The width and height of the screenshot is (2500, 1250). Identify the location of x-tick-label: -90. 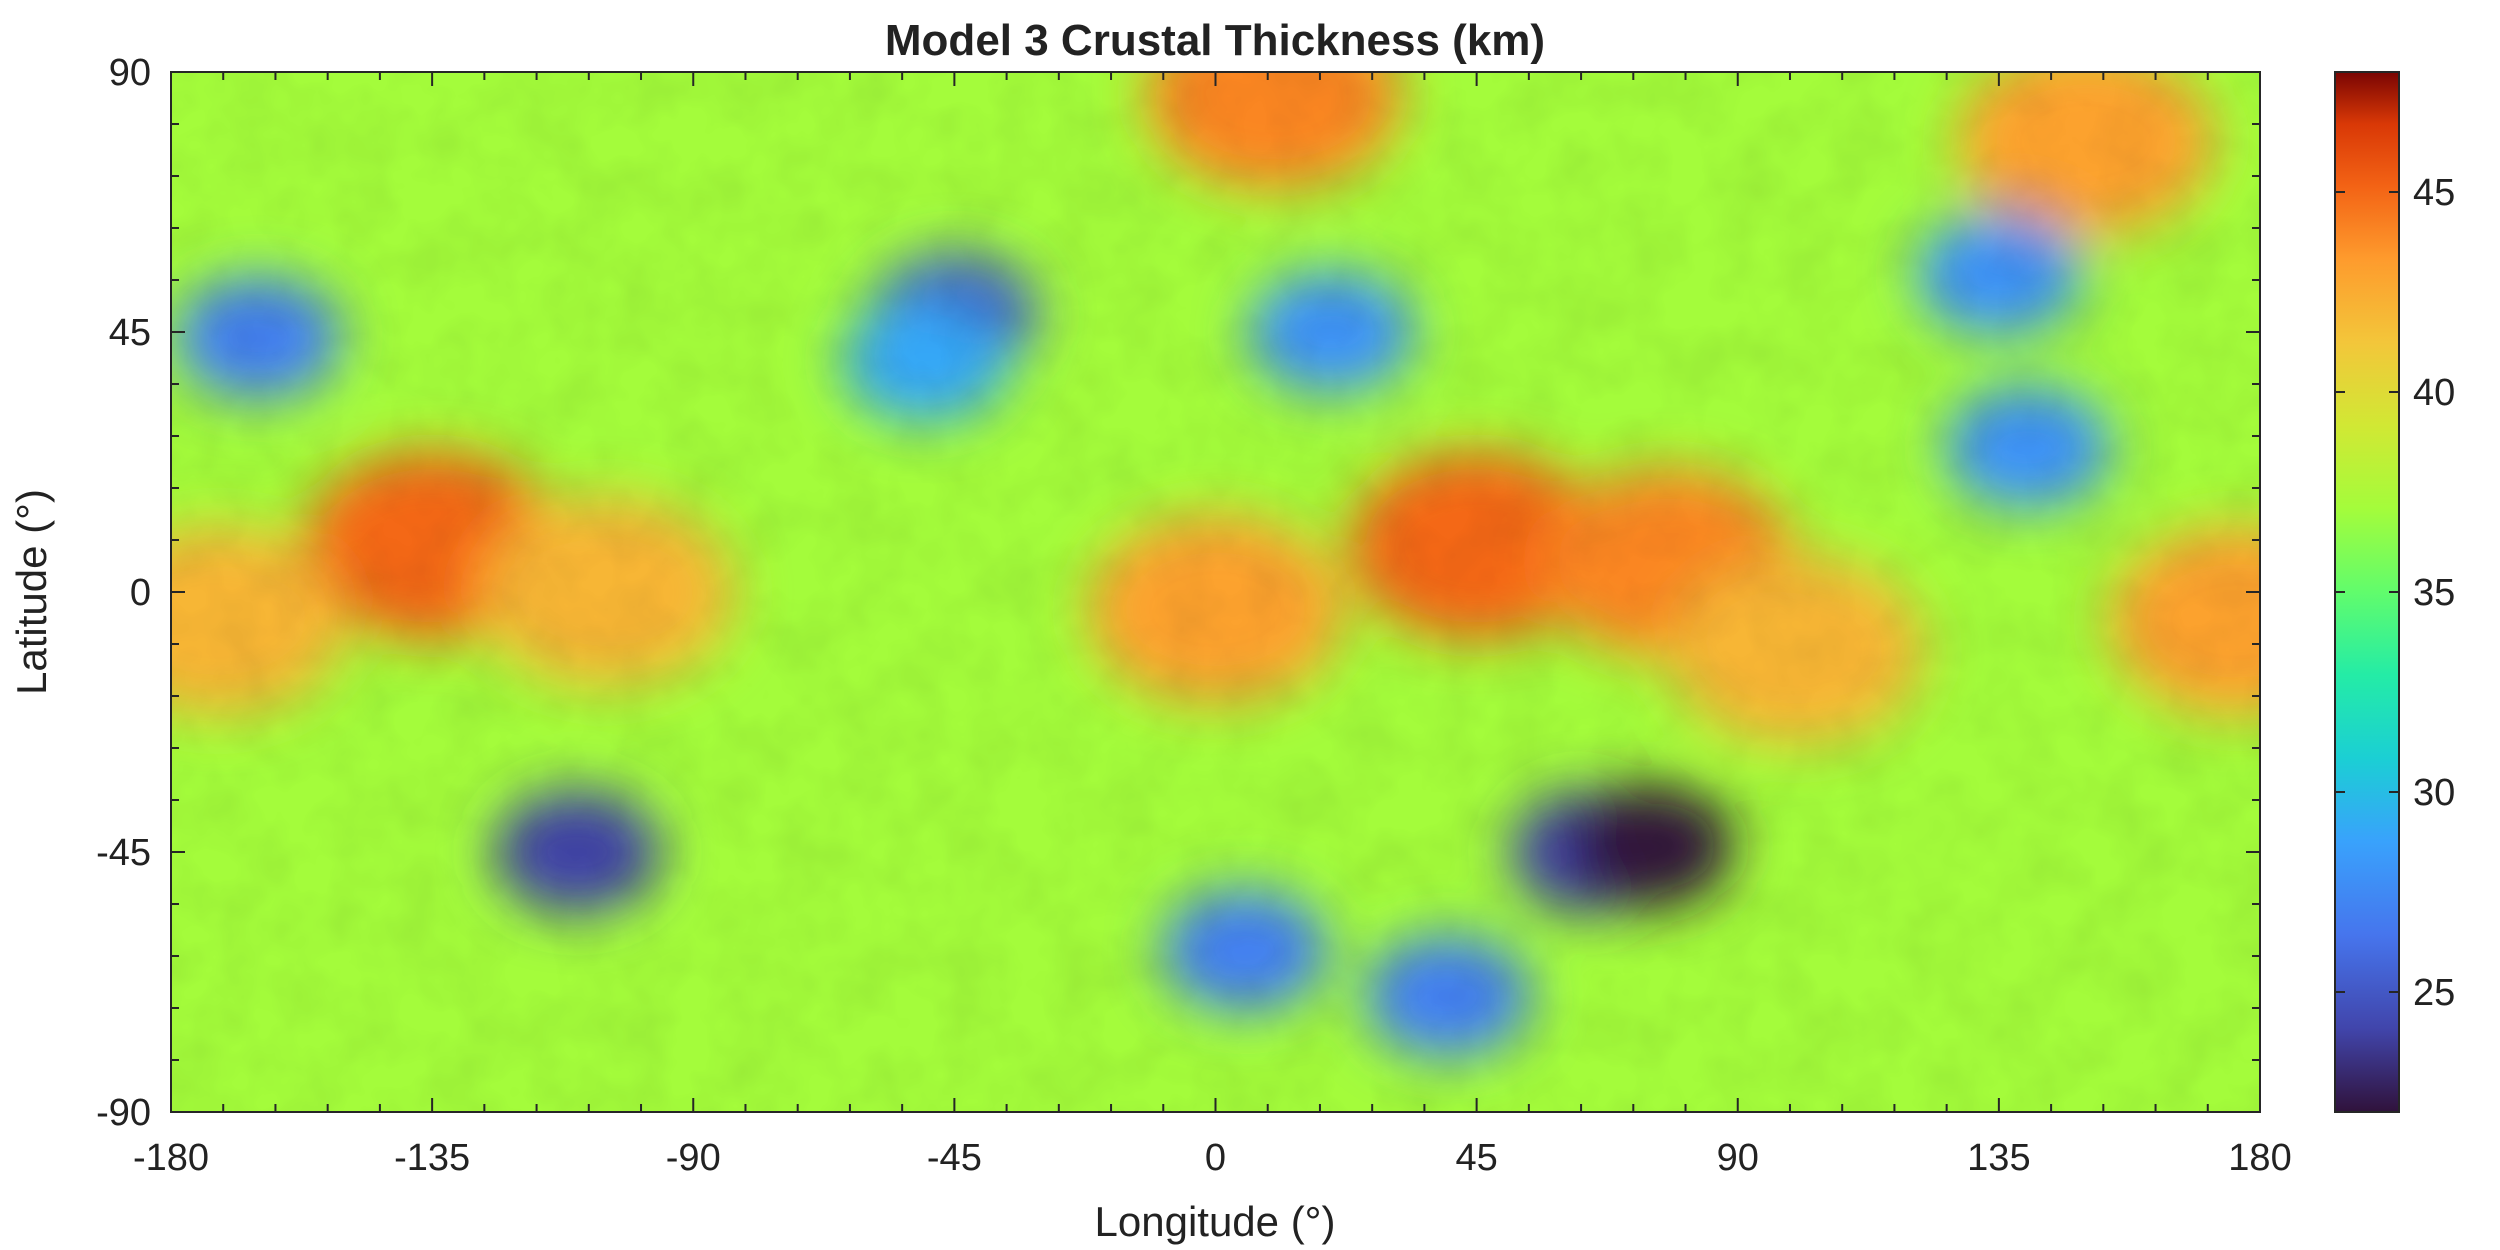
(693, 1158).